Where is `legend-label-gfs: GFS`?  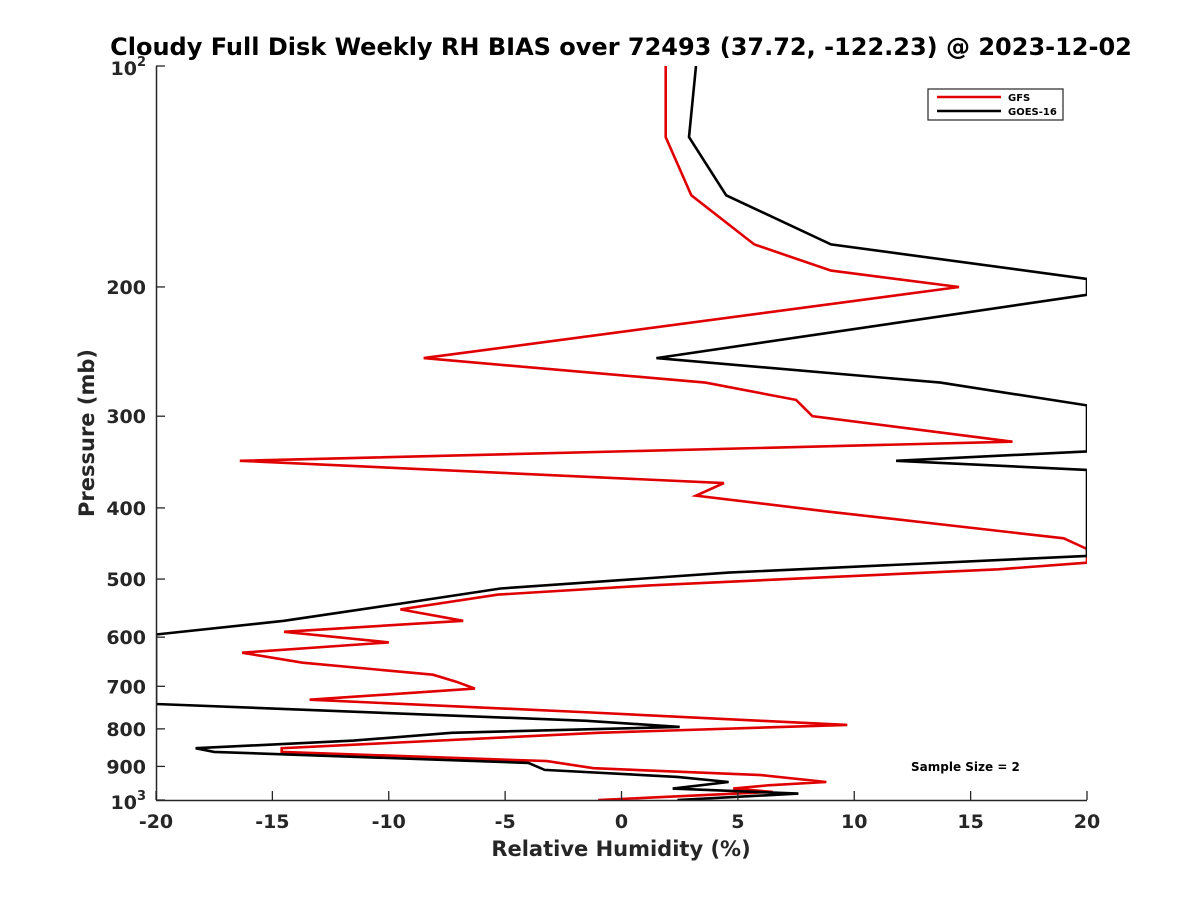
legend-label-gfs: GFS is located at coordinates (1019, 98).